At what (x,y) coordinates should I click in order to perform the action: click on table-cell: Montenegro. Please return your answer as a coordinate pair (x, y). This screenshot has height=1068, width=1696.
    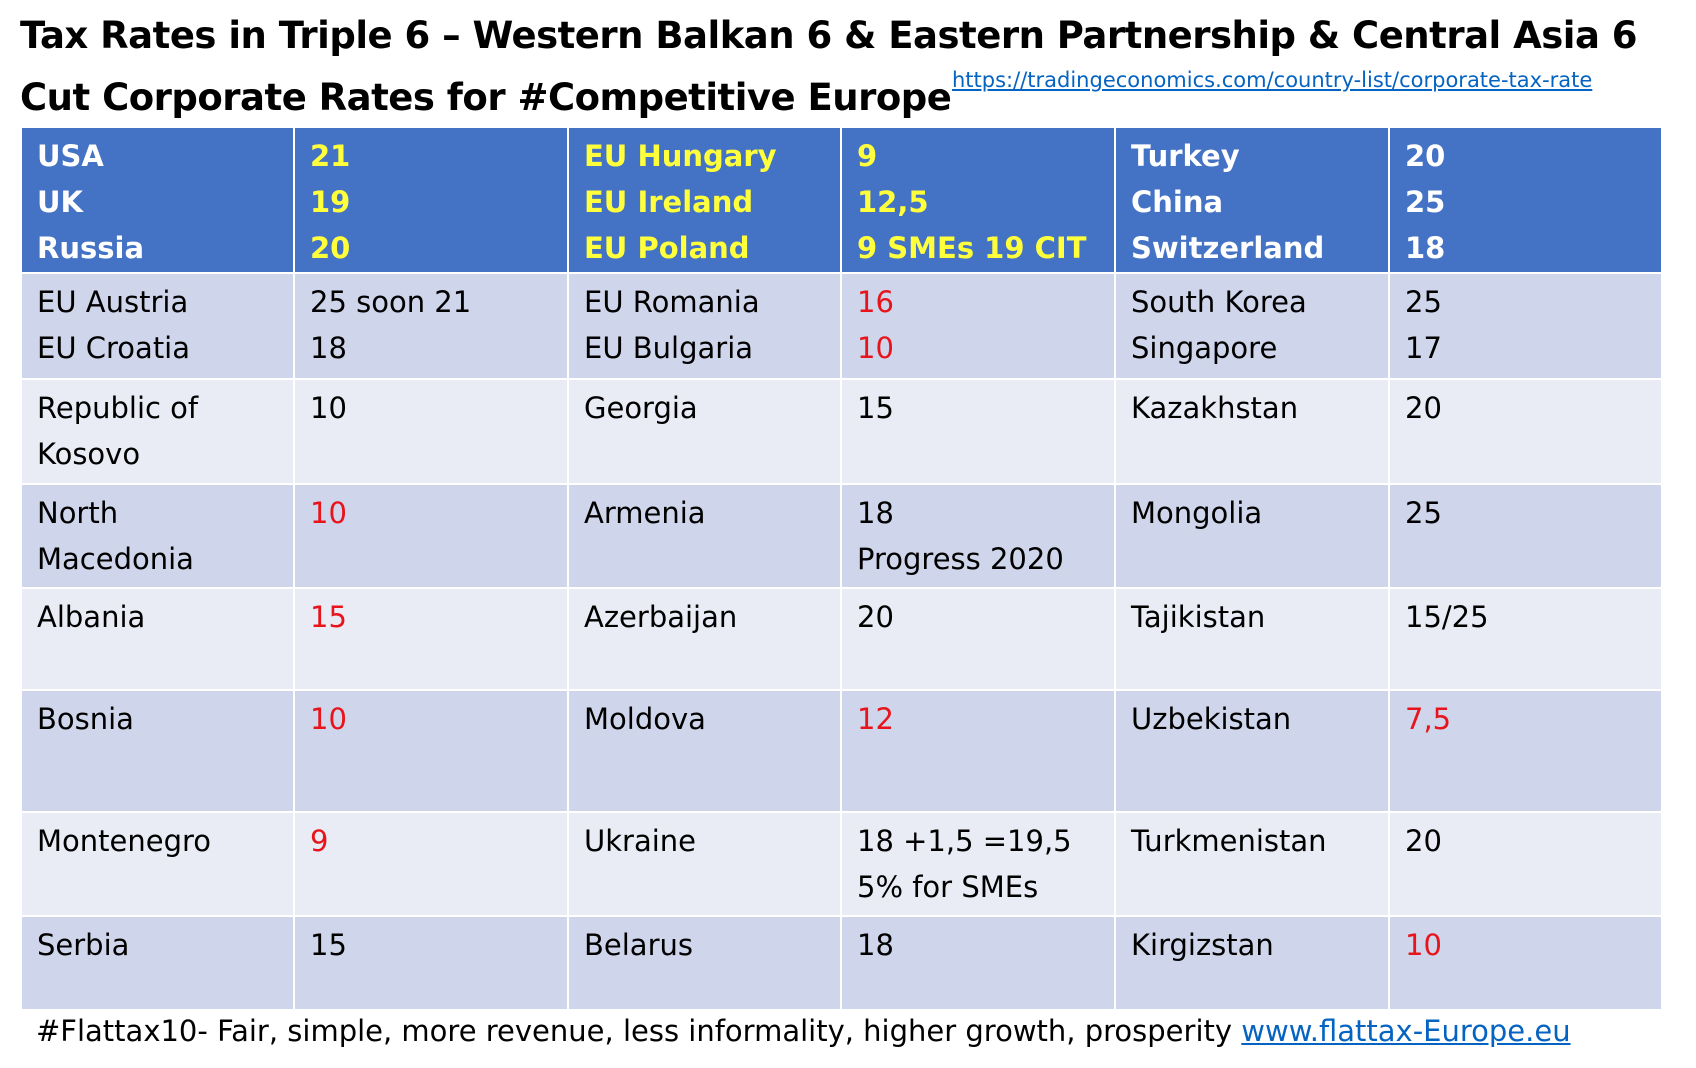
    Looking at the image, I should click on (158, 865).